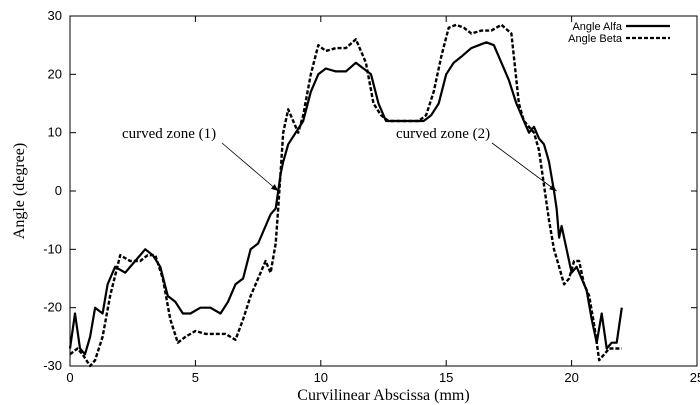 The image size is (700, 405). I want to click on legend-label: Angle Alfa, so click(597, 27).